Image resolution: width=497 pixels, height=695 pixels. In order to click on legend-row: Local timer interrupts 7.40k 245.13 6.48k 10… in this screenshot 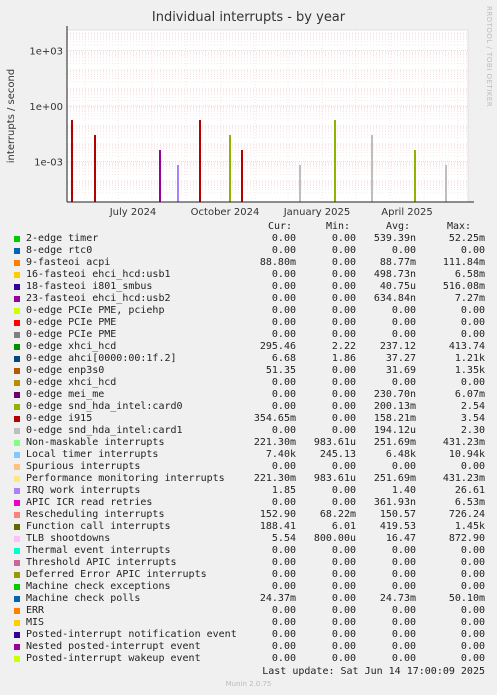, I will do `click(252, 455)`.